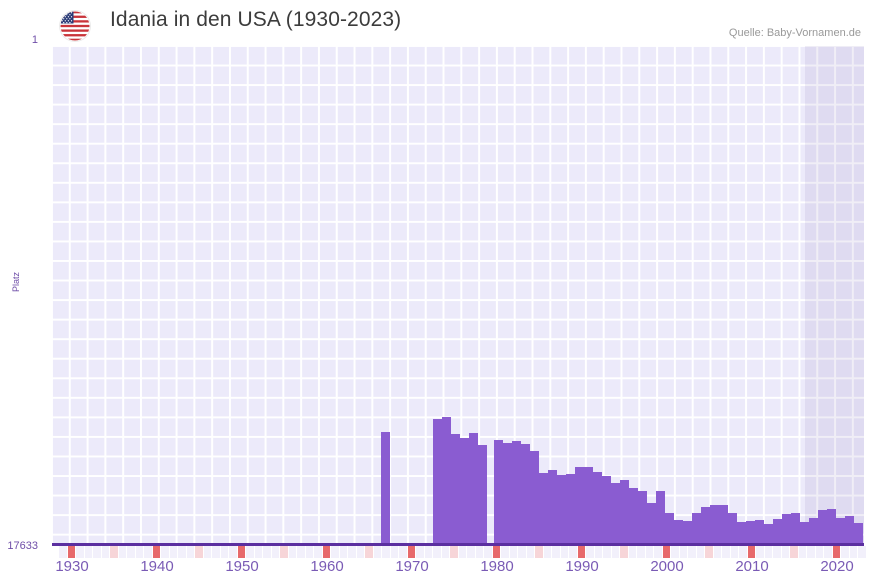  Describe the element at coordinates (267, 552) in the screenshot. I see `x-tick-mark-1953` at that location.